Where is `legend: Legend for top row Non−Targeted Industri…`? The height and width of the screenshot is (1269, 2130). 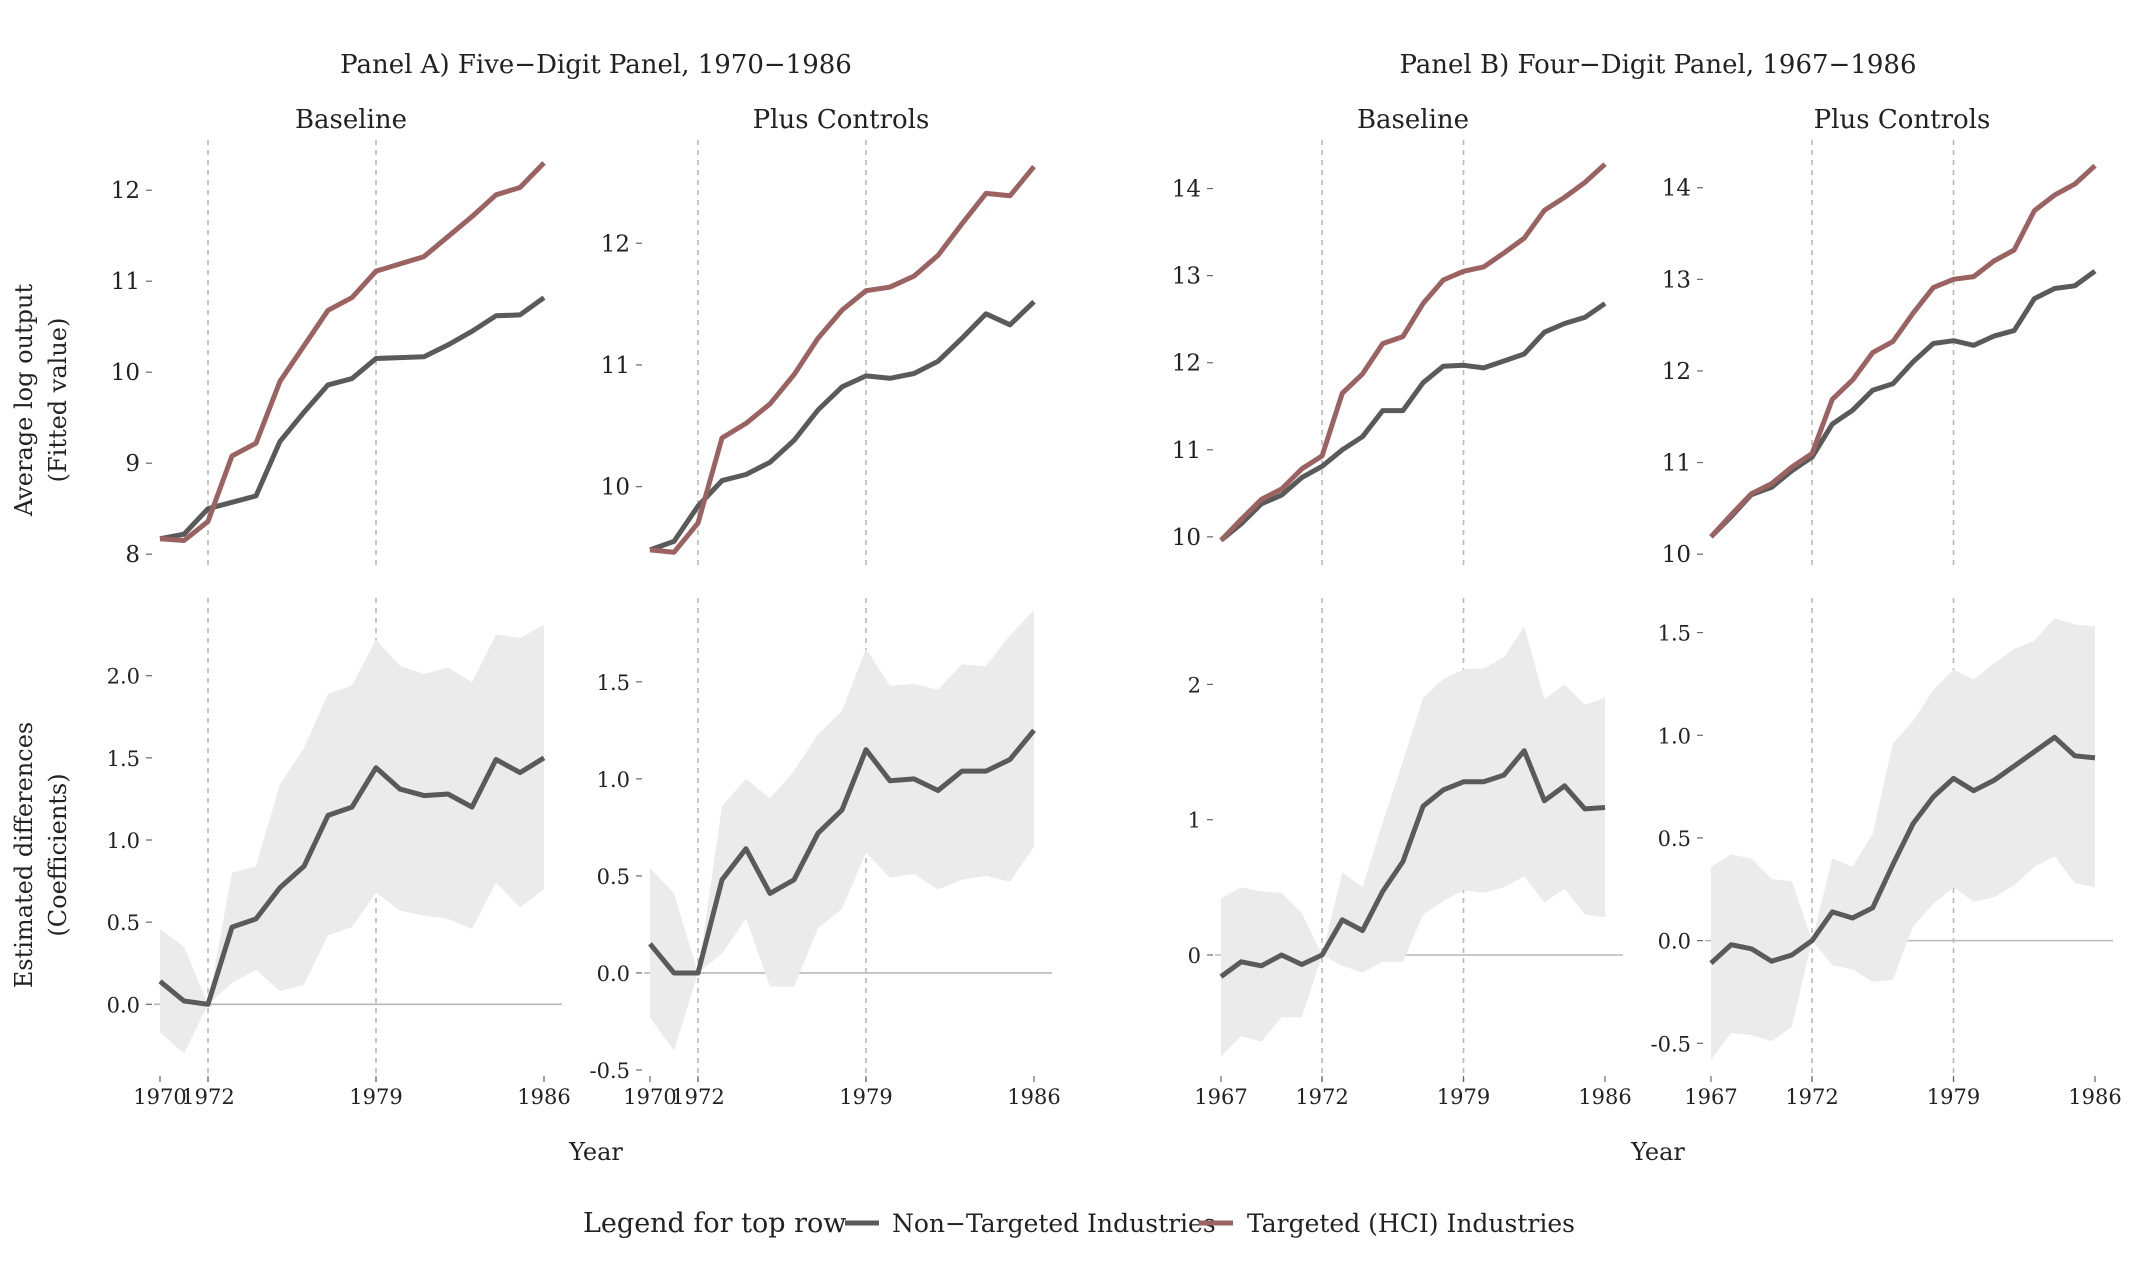 legend: Legend for top row Non−Targeted Industri… is located at coordinates (1079, 1223).